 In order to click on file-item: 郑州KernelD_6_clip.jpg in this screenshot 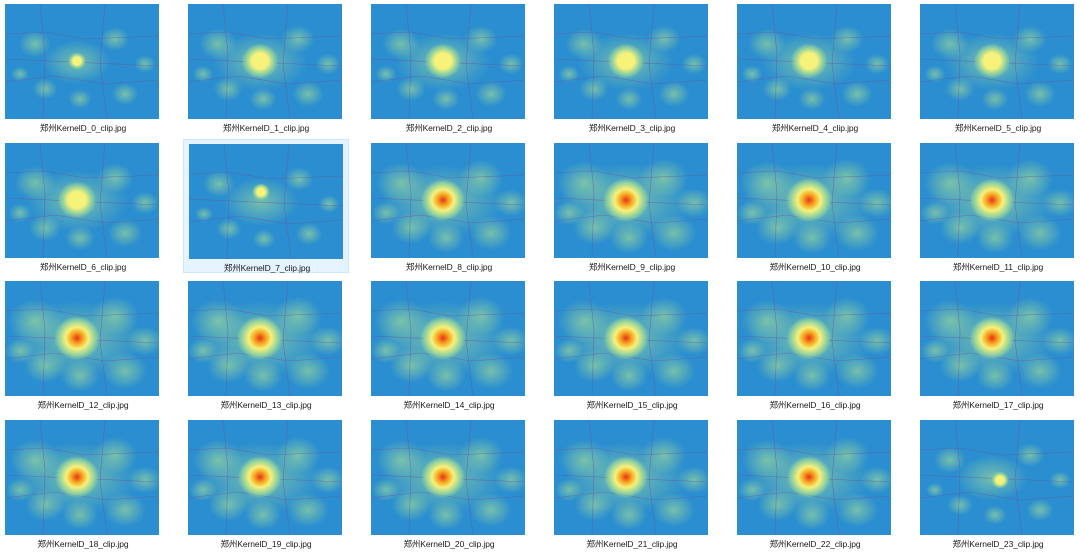, I will do `click(83, 206)`.